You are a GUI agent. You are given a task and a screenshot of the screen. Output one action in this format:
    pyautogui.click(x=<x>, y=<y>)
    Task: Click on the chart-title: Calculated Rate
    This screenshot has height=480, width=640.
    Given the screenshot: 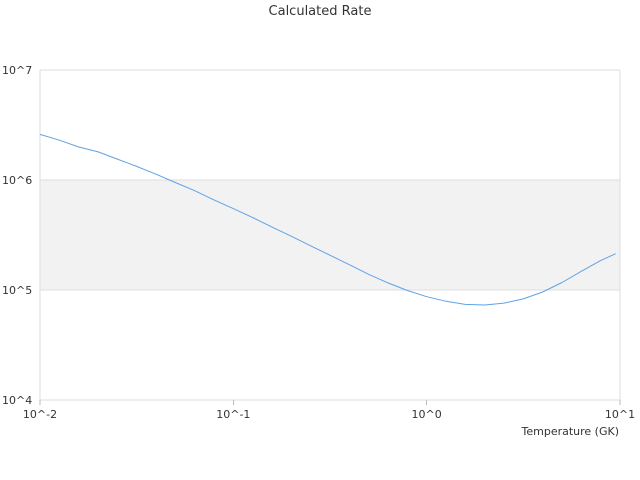 What is the action you would take?
    pyautogui.click(x=320, y=11)
    